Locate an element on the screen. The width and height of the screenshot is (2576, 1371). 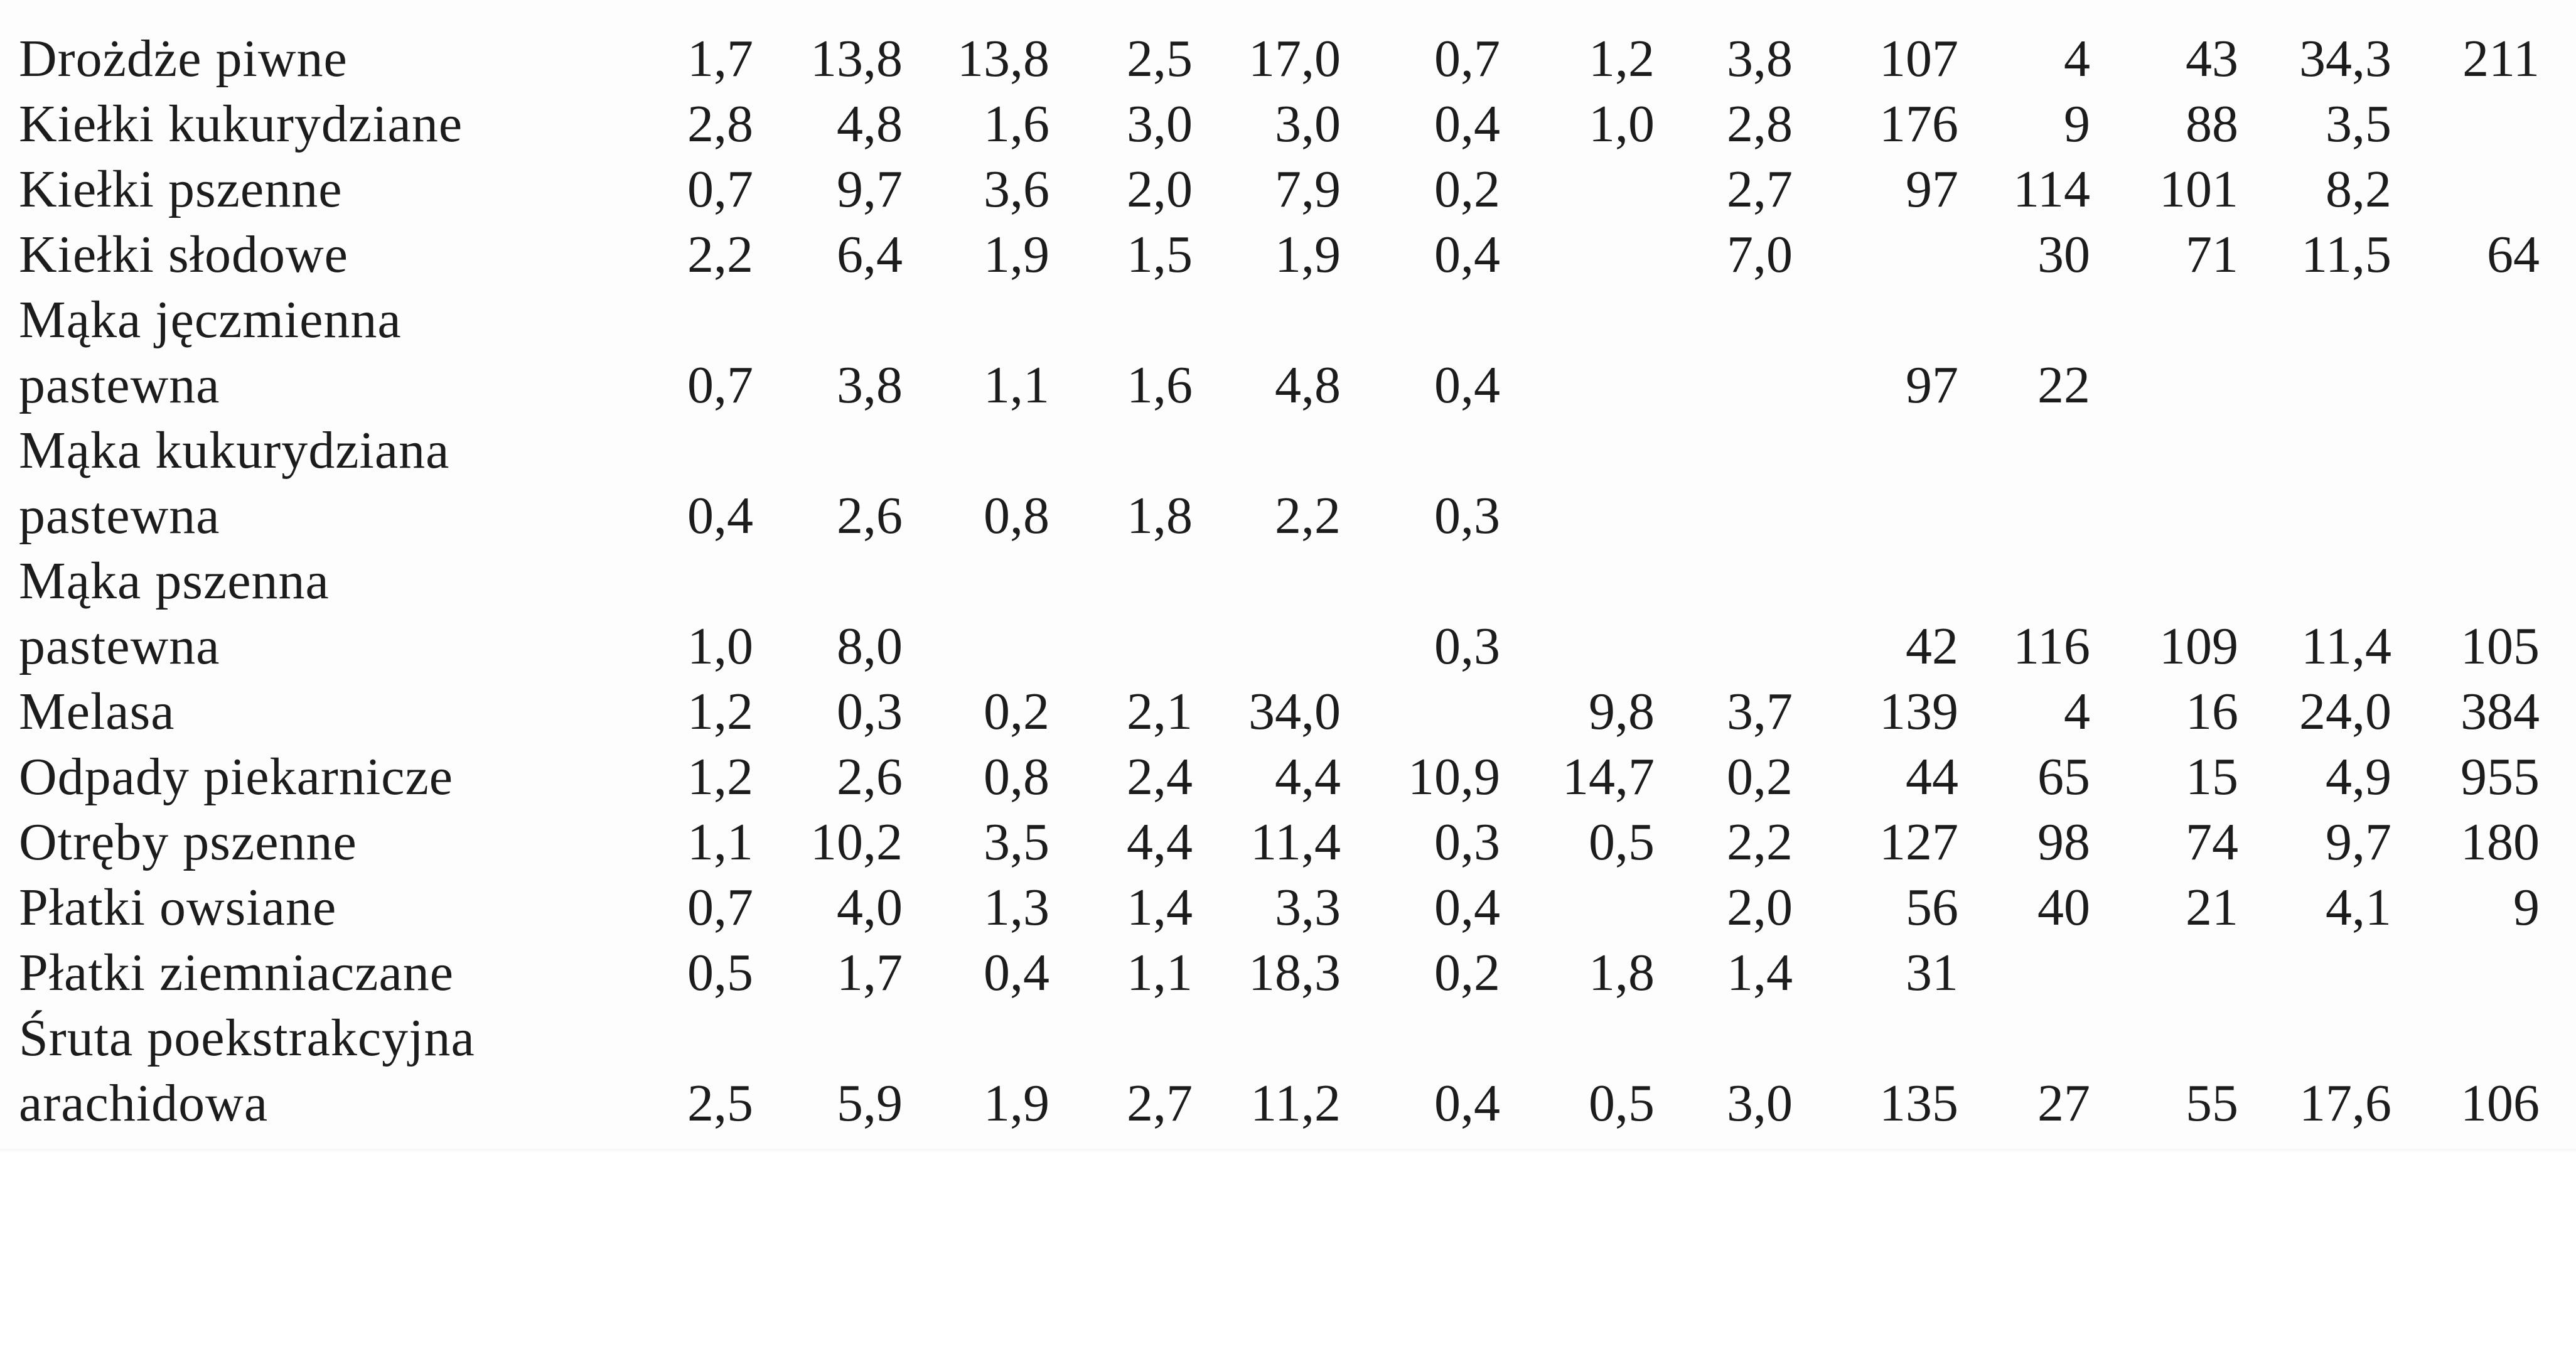
table-cell: 56 is located at coordinates (1932, 907).